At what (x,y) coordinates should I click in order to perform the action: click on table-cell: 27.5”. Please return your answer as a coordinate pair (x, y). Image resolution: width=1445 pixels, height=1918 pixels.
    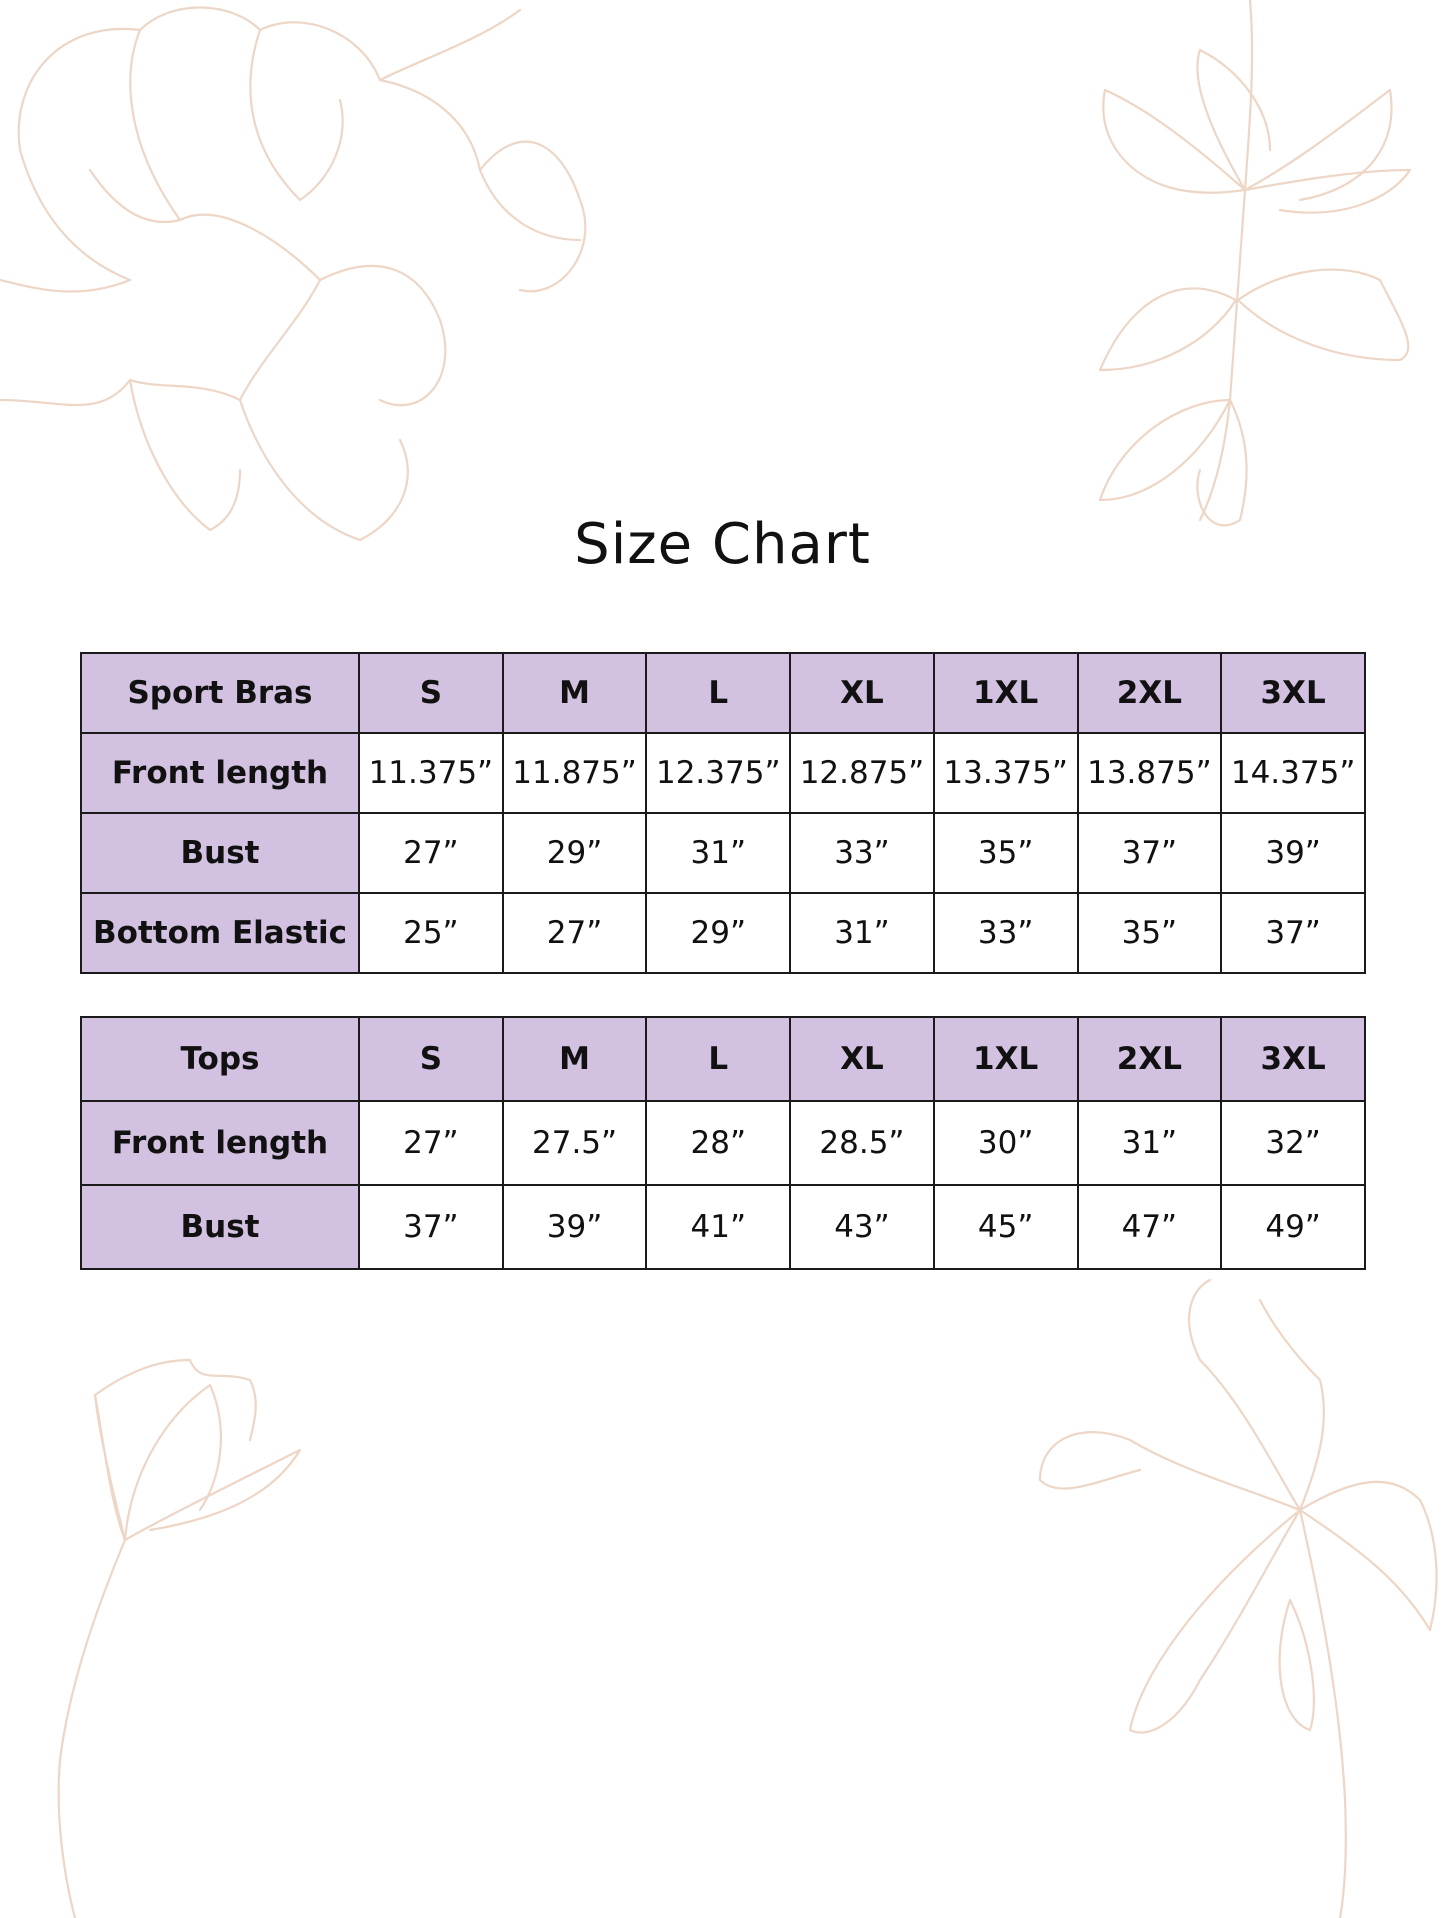
    Looking at the image, I should click on (574, 1143).